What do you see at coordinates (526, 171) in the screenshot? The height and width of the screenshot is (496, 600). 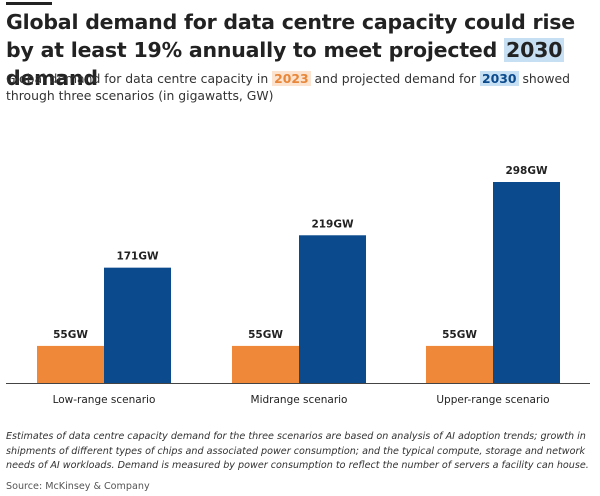 I see `bar-value-label-2030-3: 298GW` at bounding box center [526, 171].